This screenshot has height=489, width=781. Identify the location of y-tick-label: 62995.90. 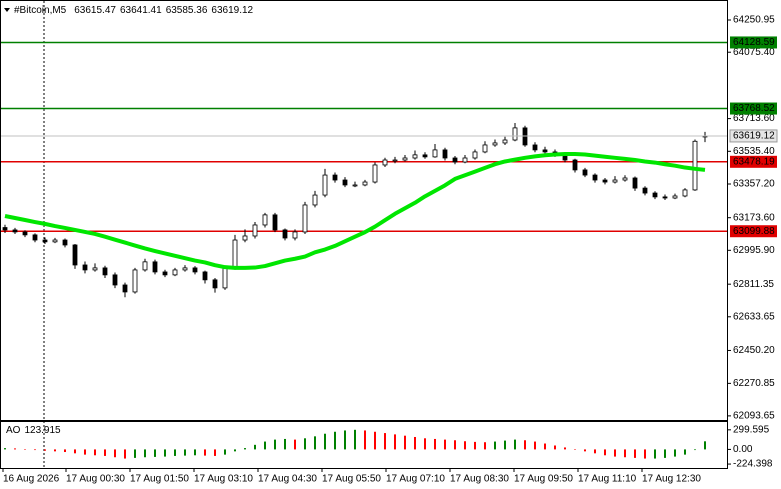
(754, 250).